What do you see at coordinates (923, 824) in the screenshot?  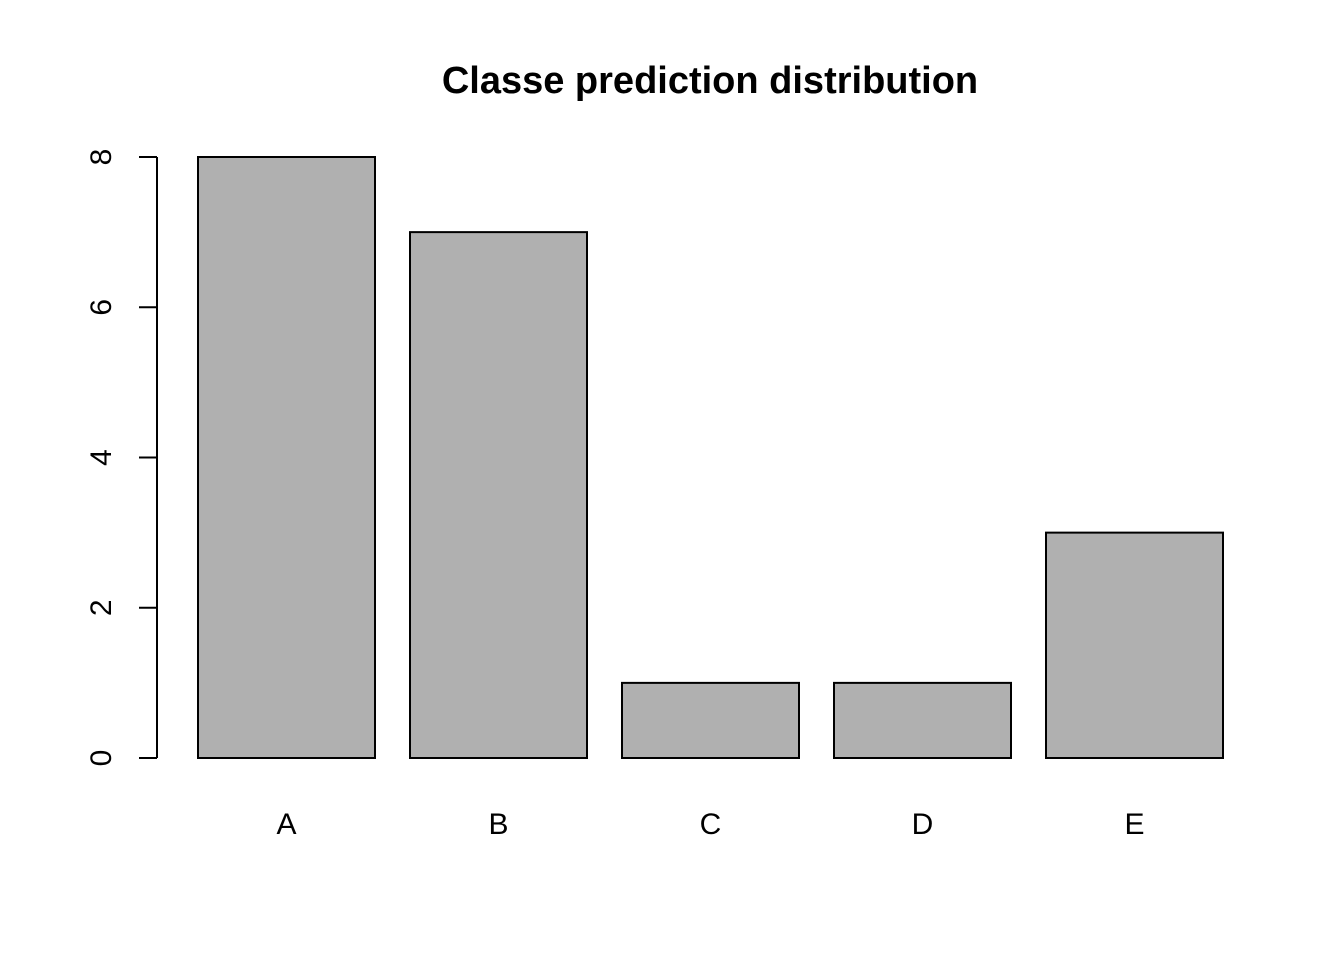 I see `x-tick-label-d: D` at bounding box center [923, 824].